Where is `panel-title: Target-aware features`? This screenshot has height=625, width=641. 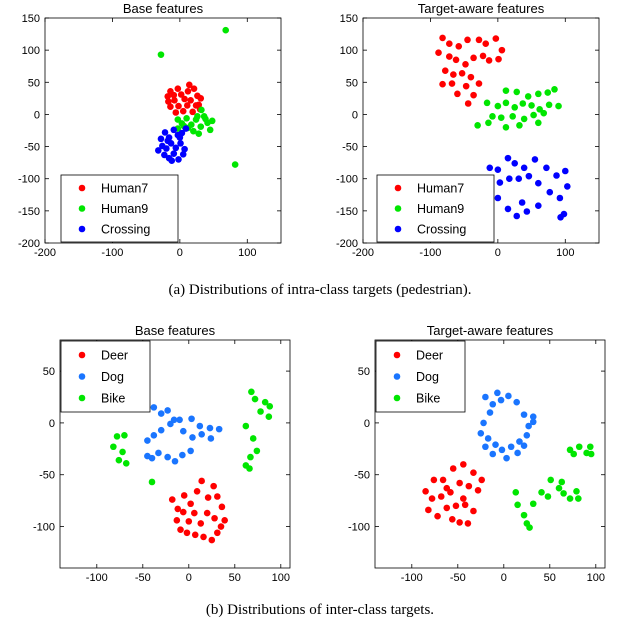 panel-title: Target-aware features is located at coordinates (490, 330).